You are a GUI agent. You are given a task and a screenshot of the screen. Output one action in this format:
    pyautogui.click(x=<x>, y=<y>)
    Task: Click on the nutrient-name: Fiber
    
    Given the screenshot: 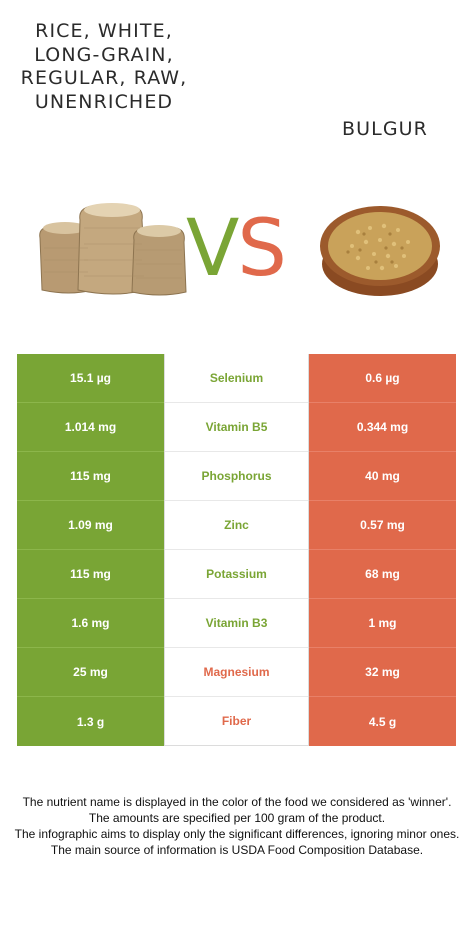 What is the action you would take?
    pyautogui.click(x=236, y=721)
    